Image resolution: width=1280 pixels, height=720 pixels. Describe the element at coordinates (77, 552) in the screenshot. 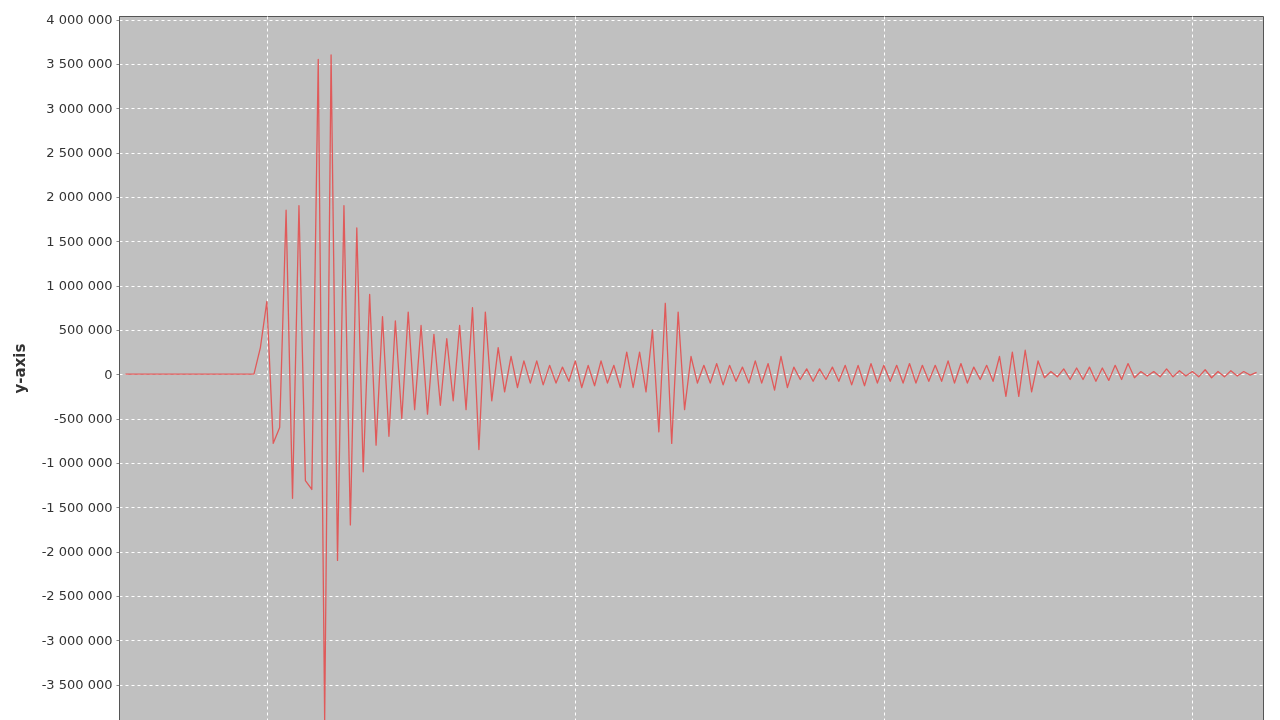

I see `y-tick-label: -2 000 000` at that location.